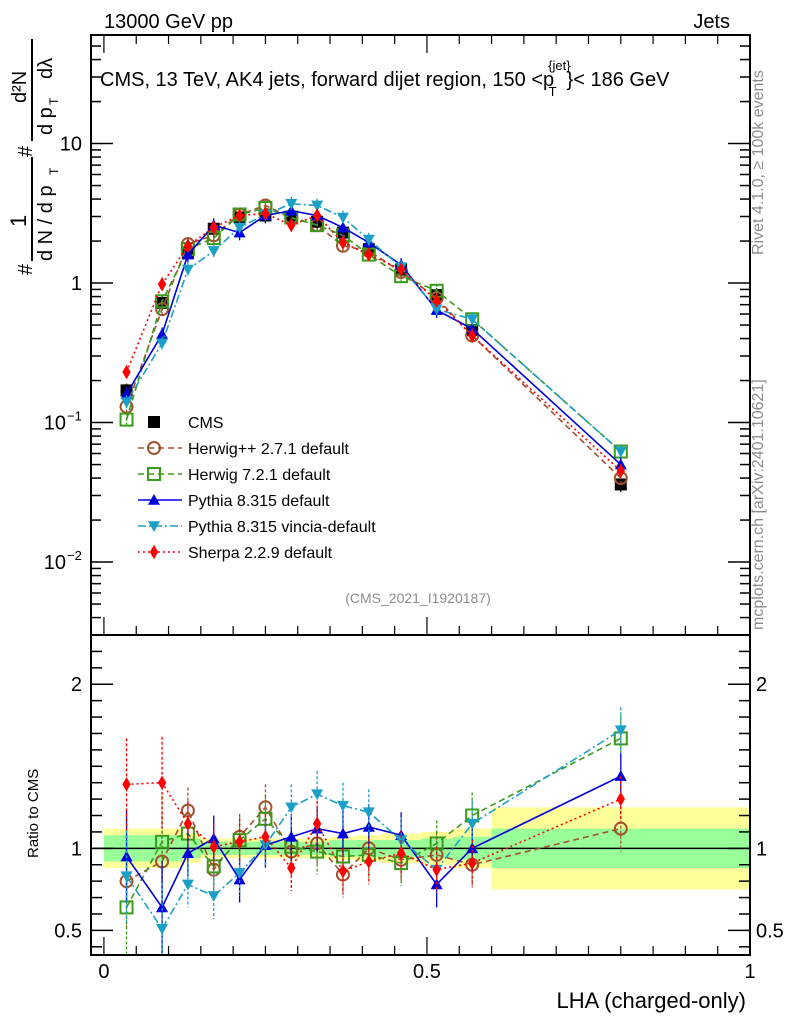 This screenshot has width=786, height=1024. I want to click on legend-entry: Herwig++ 2.7.1 default, so click(244, 449).